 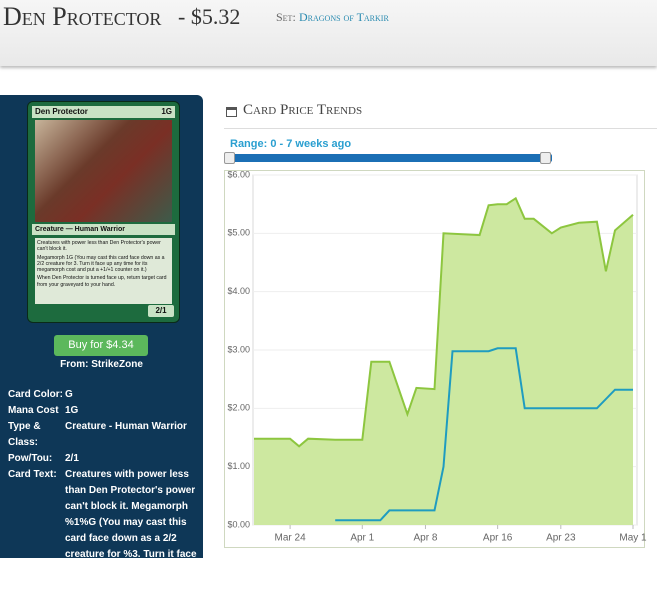 I want to click on detail-label: Card Color:, so click(x=35, y=394).